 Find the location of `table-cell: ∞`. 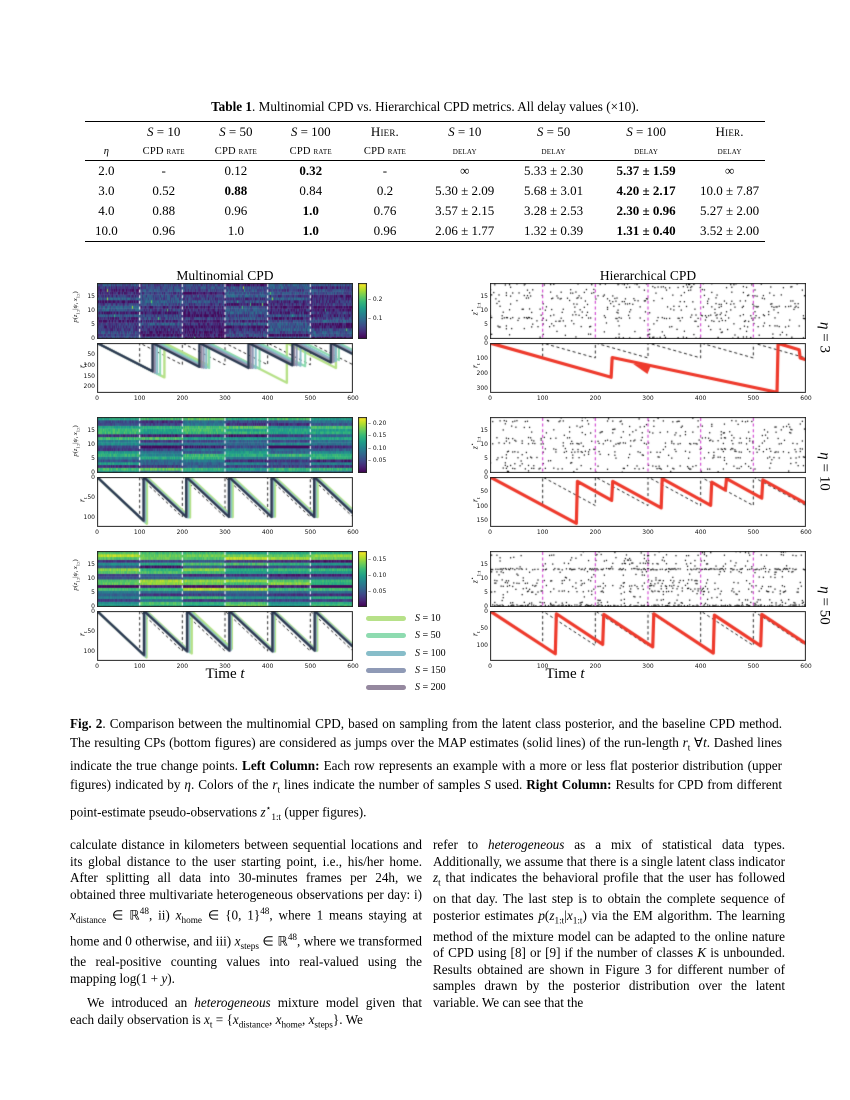

table-cell: ∞ is located at coordinates (729, 170).